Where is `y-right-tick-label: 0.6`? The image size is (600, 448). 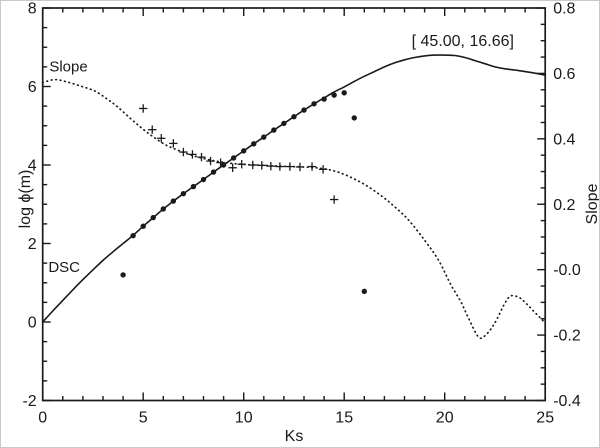 y-right-tick-label: 0.6 is located at coordinates (564, 74).